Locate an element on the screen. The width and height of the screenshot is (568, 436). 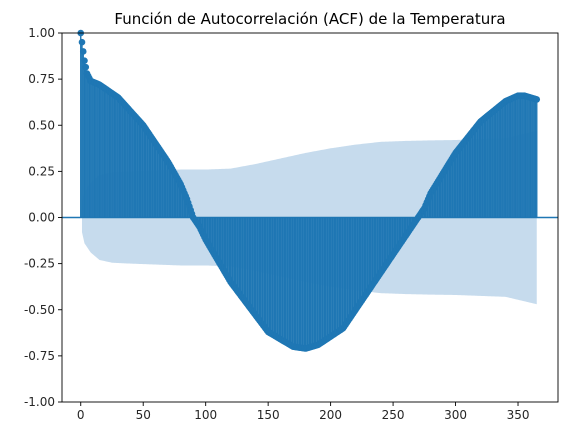
x-tick-label: 0 is located at coordinates (81, 415).